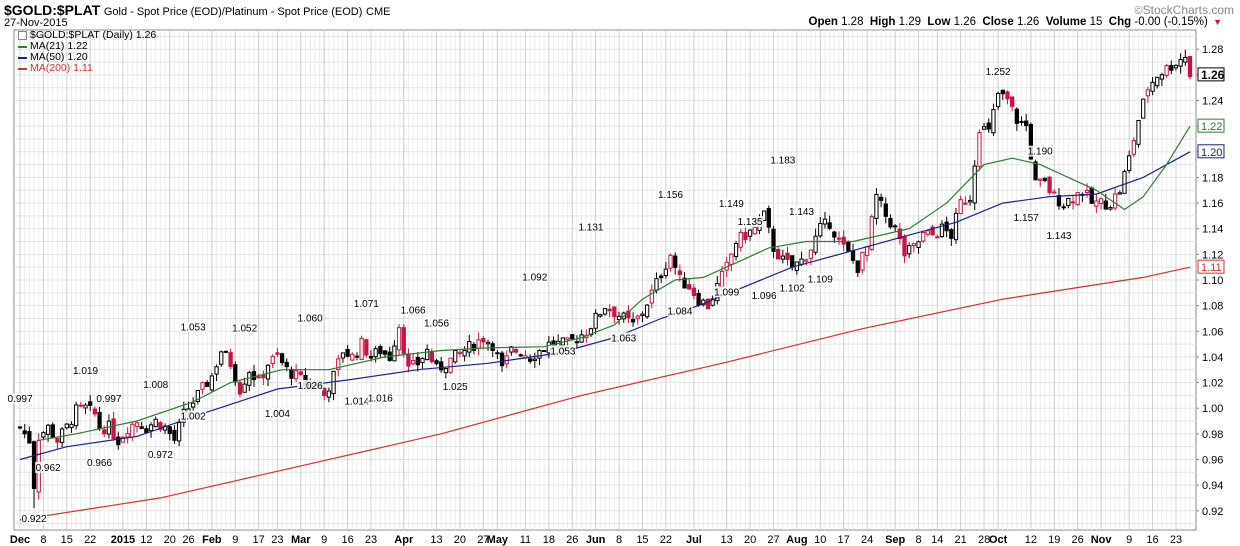 The image size is (1240, 546). Describe the element at coordinates (235, 540) in the screenshot. I see `x-tick-label: 9` at that location.